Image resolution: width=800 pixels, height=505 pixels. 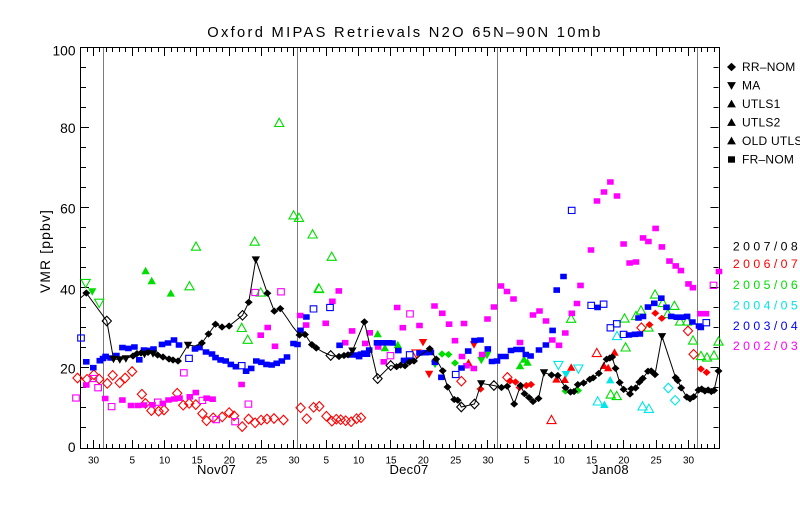 I want to click on svg-text: 2003/04, so click(x=766, y=326).